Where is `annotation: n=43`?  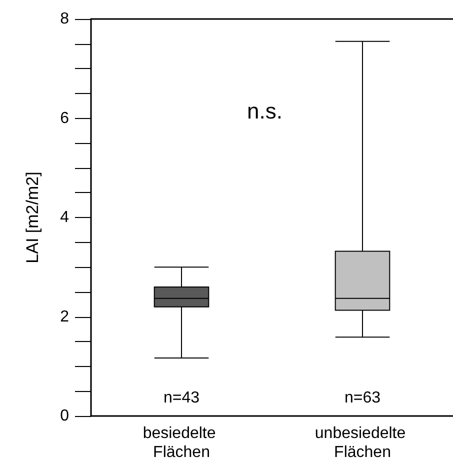 annotation: n=43 is located at coordinates (181, 398).